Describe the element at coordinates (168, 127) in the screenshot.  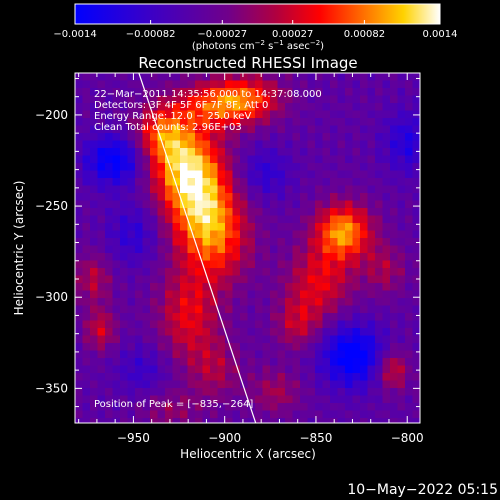
I see `info-total-counts: Clean Total counts: 2.96E+03` at that location.